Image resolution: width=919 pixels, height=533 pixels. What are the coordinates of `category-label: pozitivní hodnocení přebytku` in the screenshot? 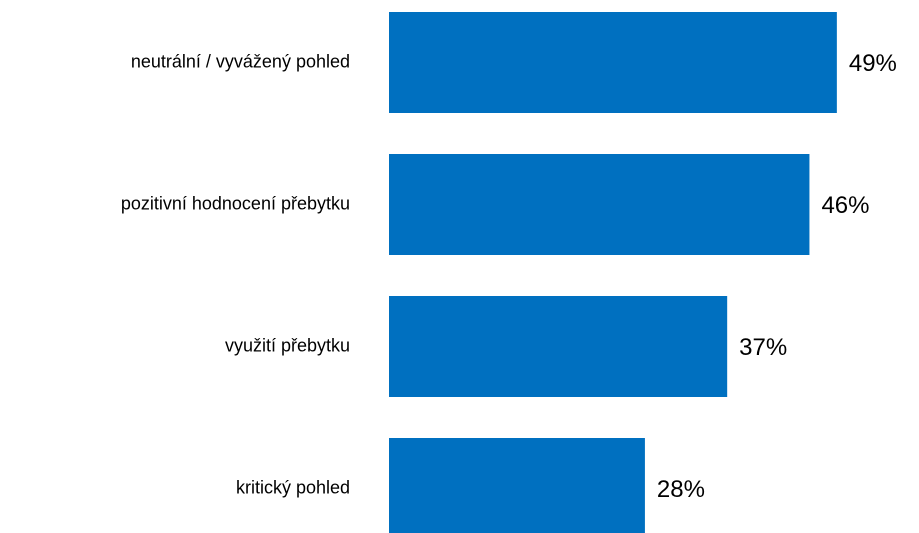 It's located at (235, 203).